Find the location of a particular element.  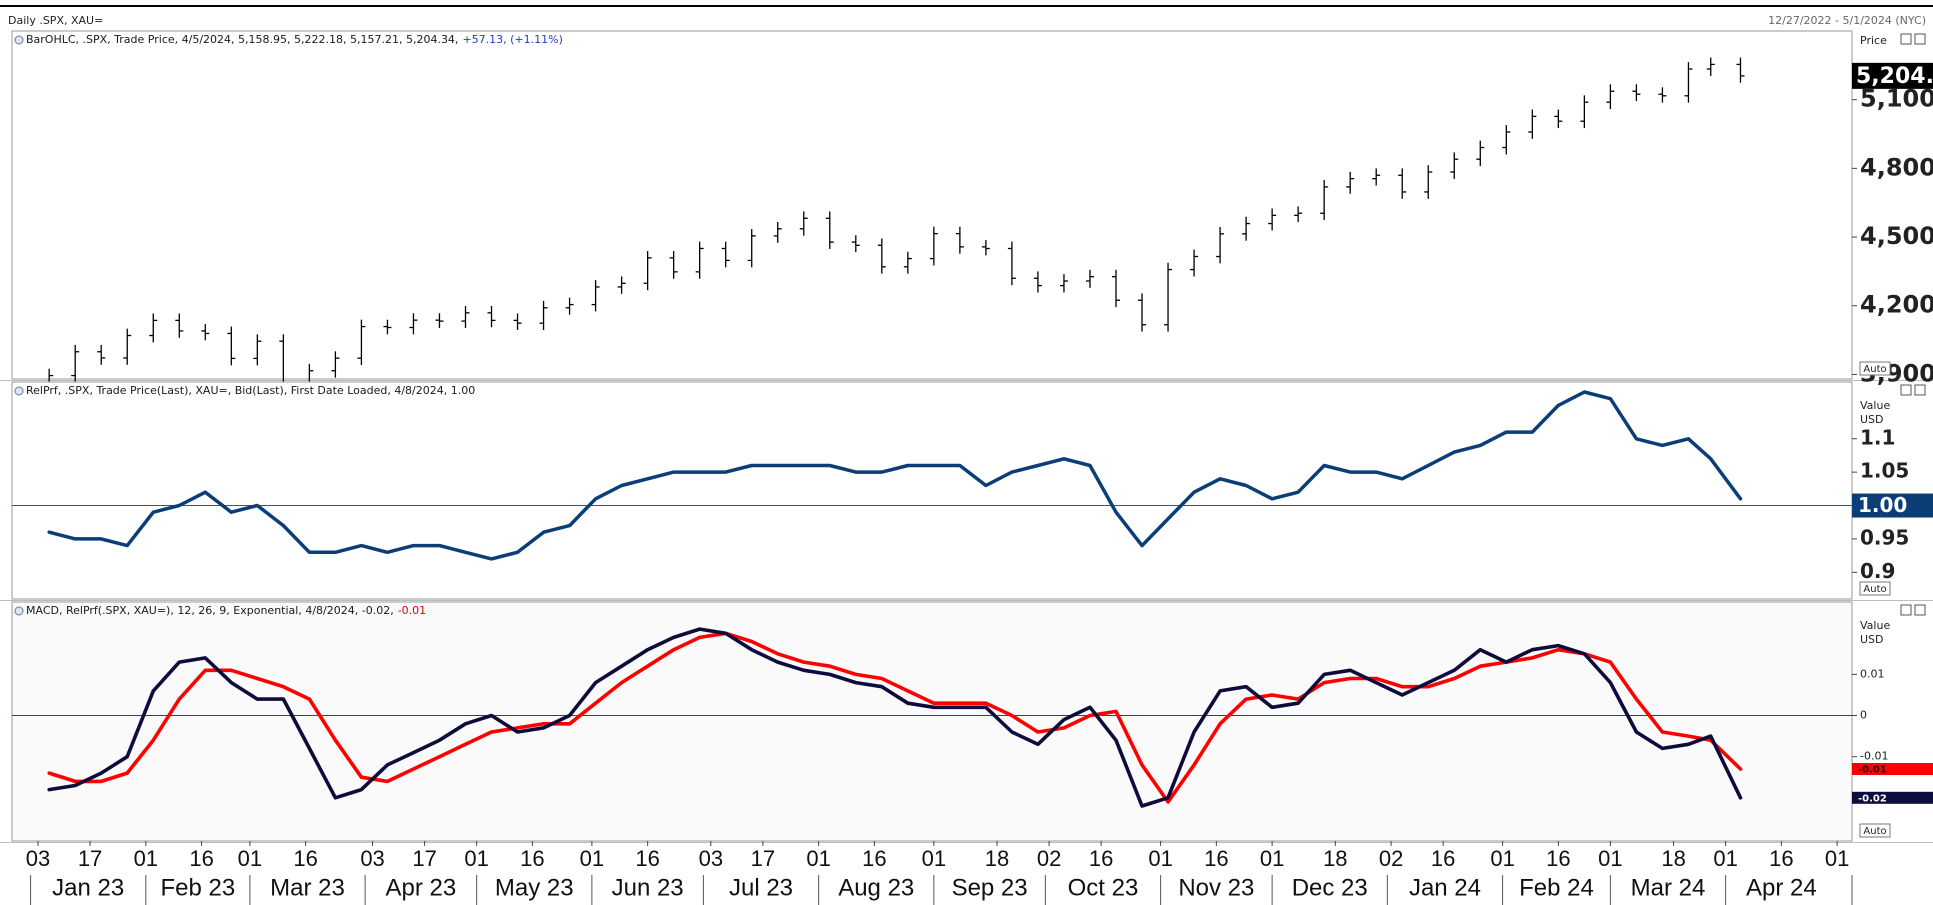

month-label: Jan 23 is located at coordinates (88, 887).